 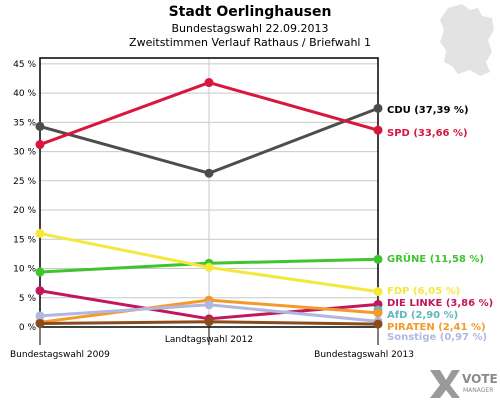 What do you see at coordinates (435, 258) in the screenshot?
I see `end-label-gr-ne: GRÜNE (11,58 %)` at bounding box center [435, 258].